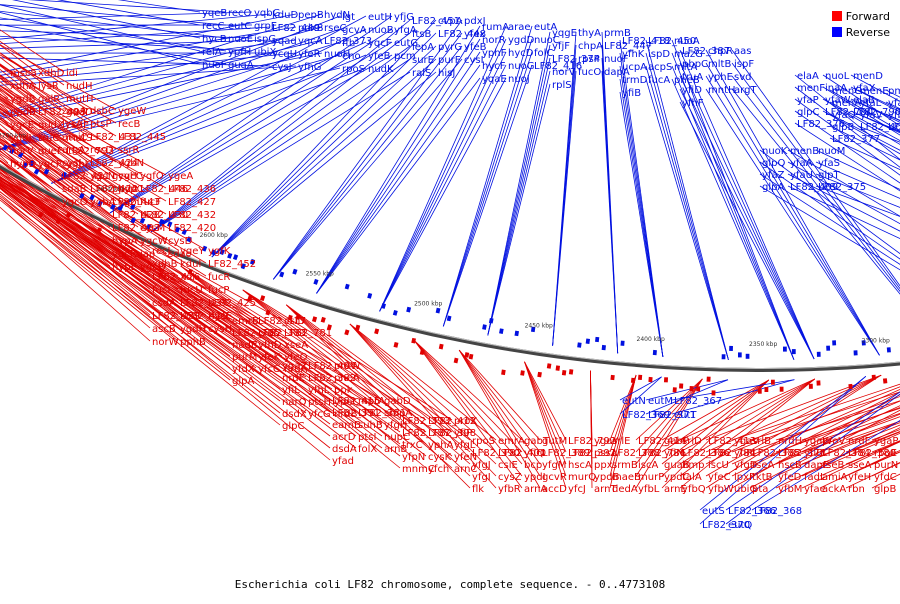 This screenshot has width=900, height=604. What do you see at coordinates (660, 401) in the screenshot?
I see `gene-label: eutM` at bounding box center [660, 401].